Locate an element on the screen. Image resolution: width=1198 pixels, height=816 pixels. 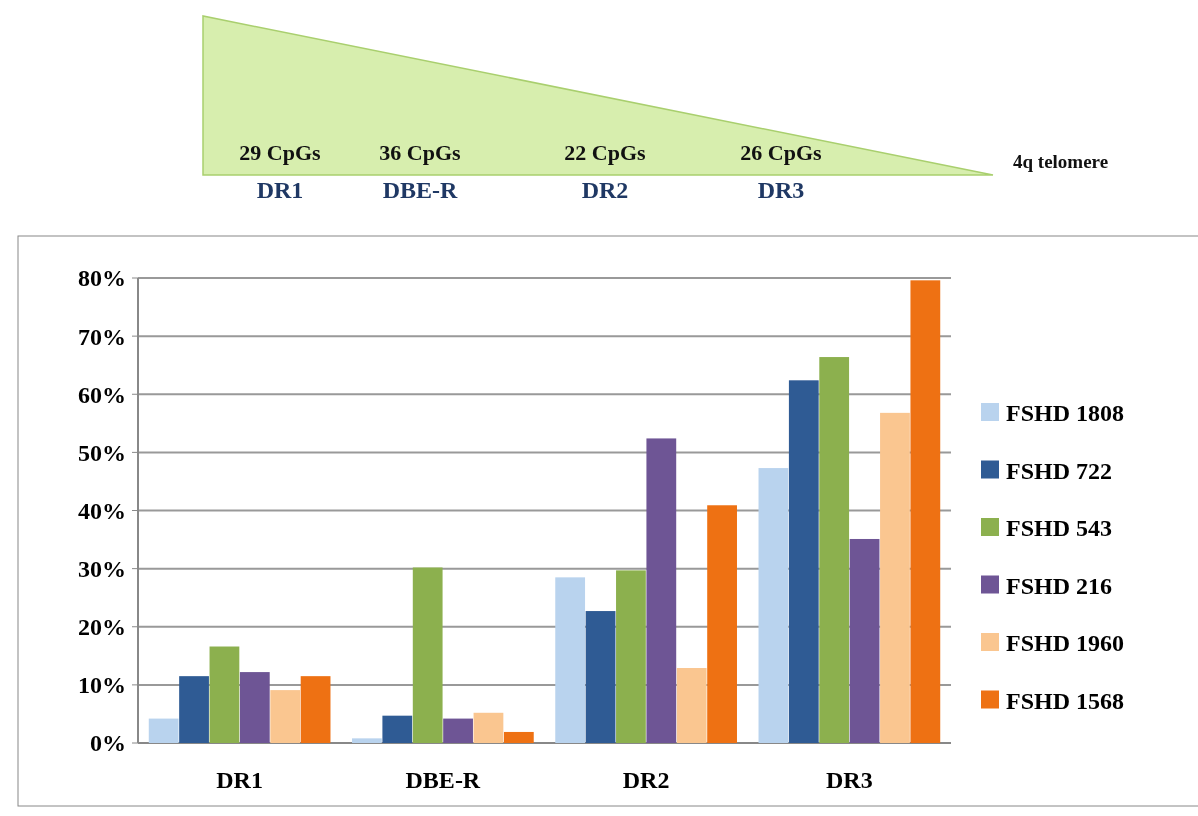
y-tick-label: 40% is located at coordinates (102, 510).